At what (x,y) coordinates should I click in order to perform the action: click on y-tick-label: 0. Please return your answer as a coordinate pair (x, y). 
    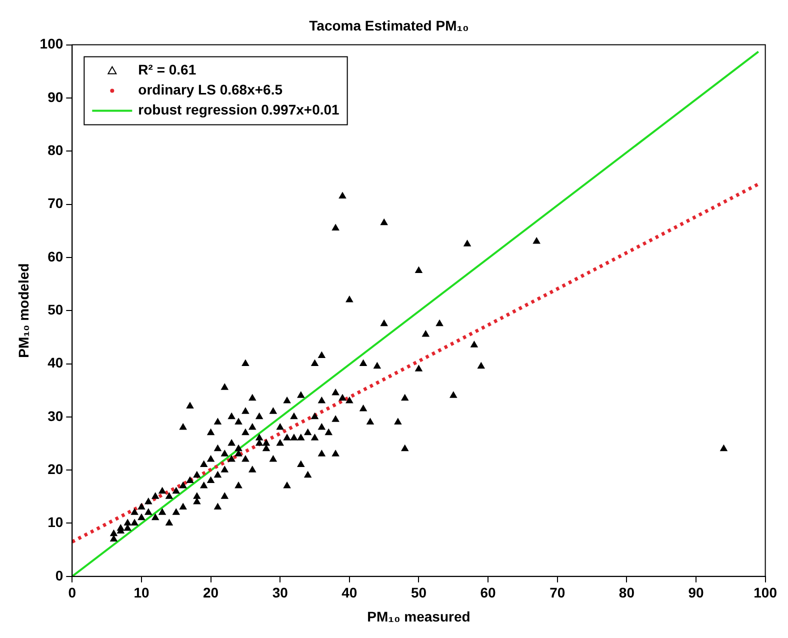
    Looking at the image, I should click on (59, 575).